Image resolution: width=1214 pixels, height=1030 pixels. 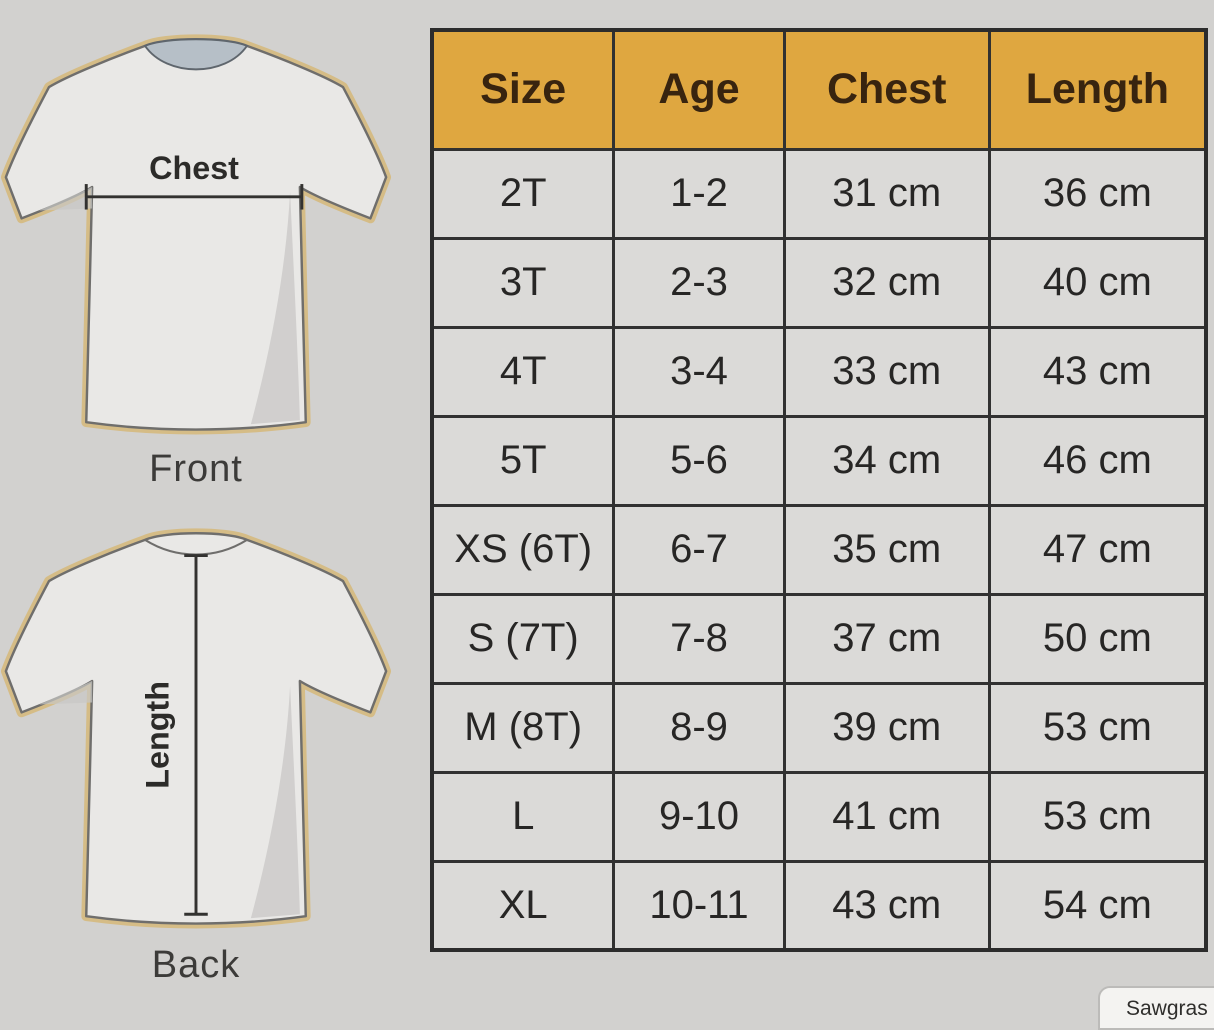 What do you see at coordinates (886, 816) in the screenshot?
I see `table-cell: 41 cm` at bounding box center [886, 816].